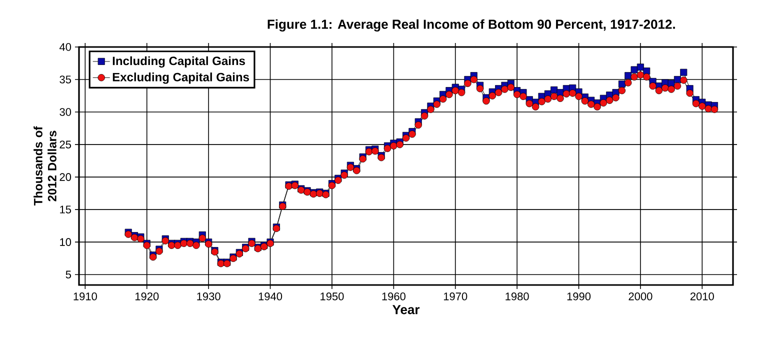  I want to click on x-tick-label: 1990, so click(579, 296).